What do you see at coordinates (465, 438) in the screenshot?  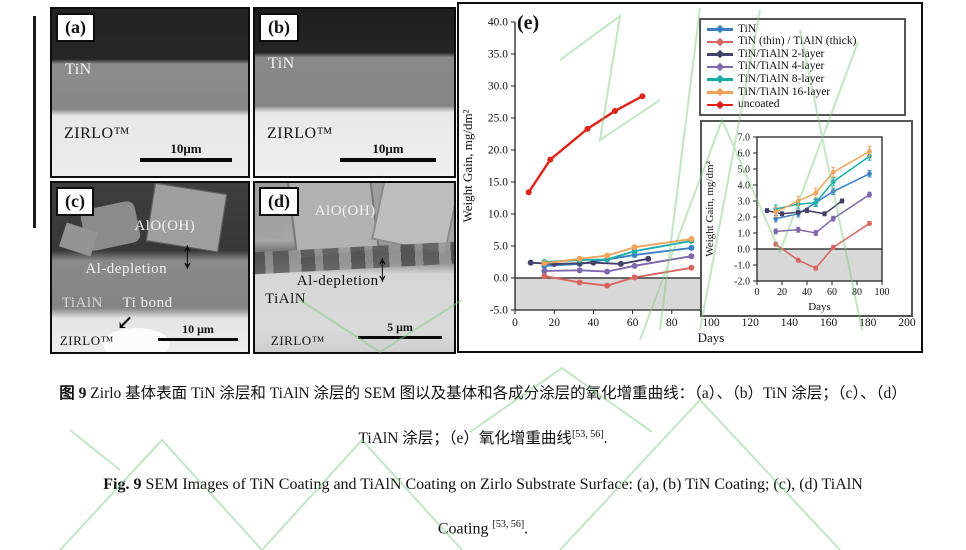 I see `caption-zh-text2: TiAlN 涂层；（e）氧化增重曲线` at bounding box center [465, 438].